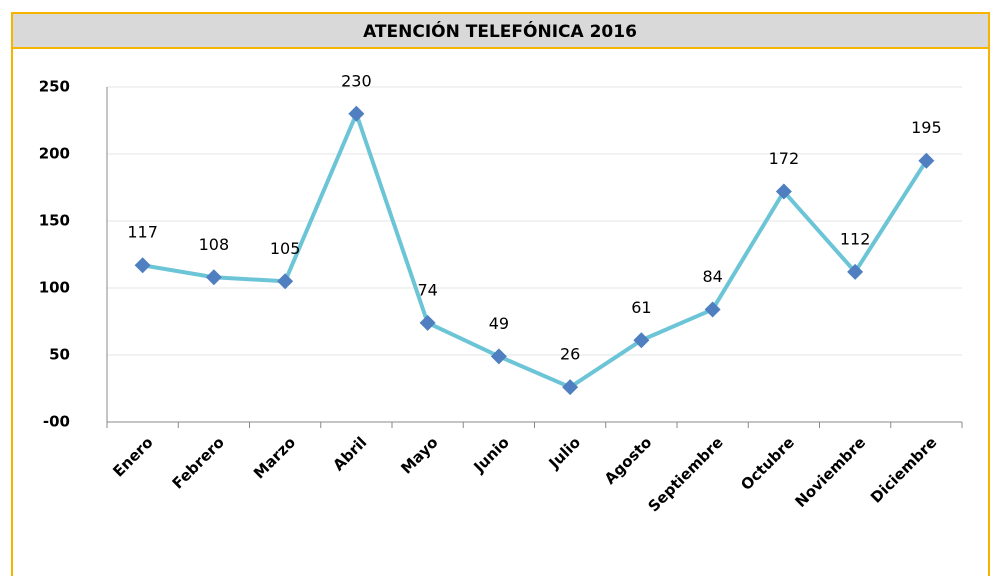  Describe the element at coordinates (641, 307) in the screenshot. I see `data-label: 61` at that location.